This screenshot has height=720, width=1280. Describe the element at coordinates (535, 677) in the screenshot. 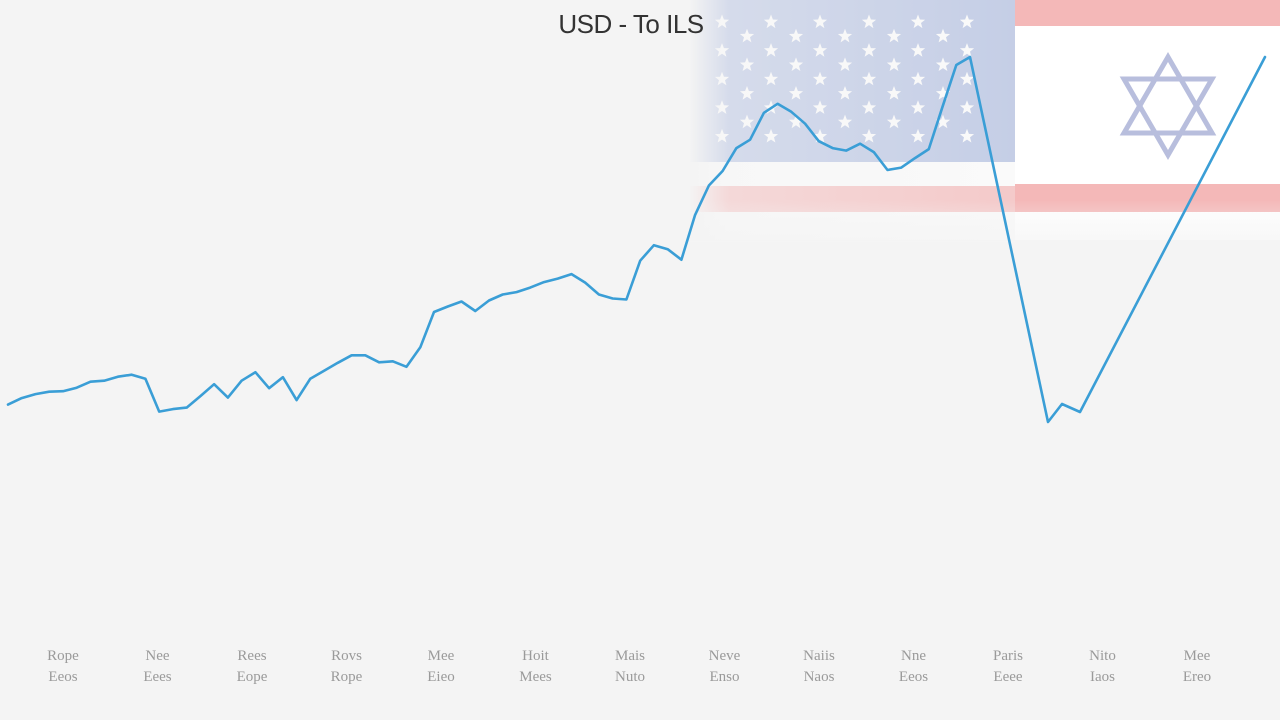

I see `x-tick-label: Mees` at that location.